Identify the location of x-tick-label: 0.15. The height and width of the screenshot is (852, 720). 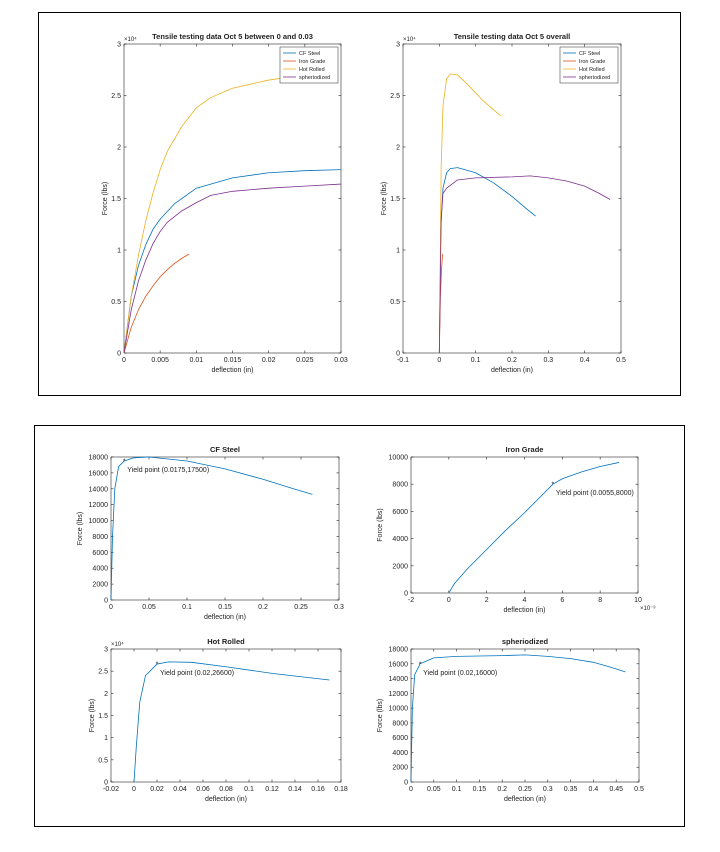
(225, 607).